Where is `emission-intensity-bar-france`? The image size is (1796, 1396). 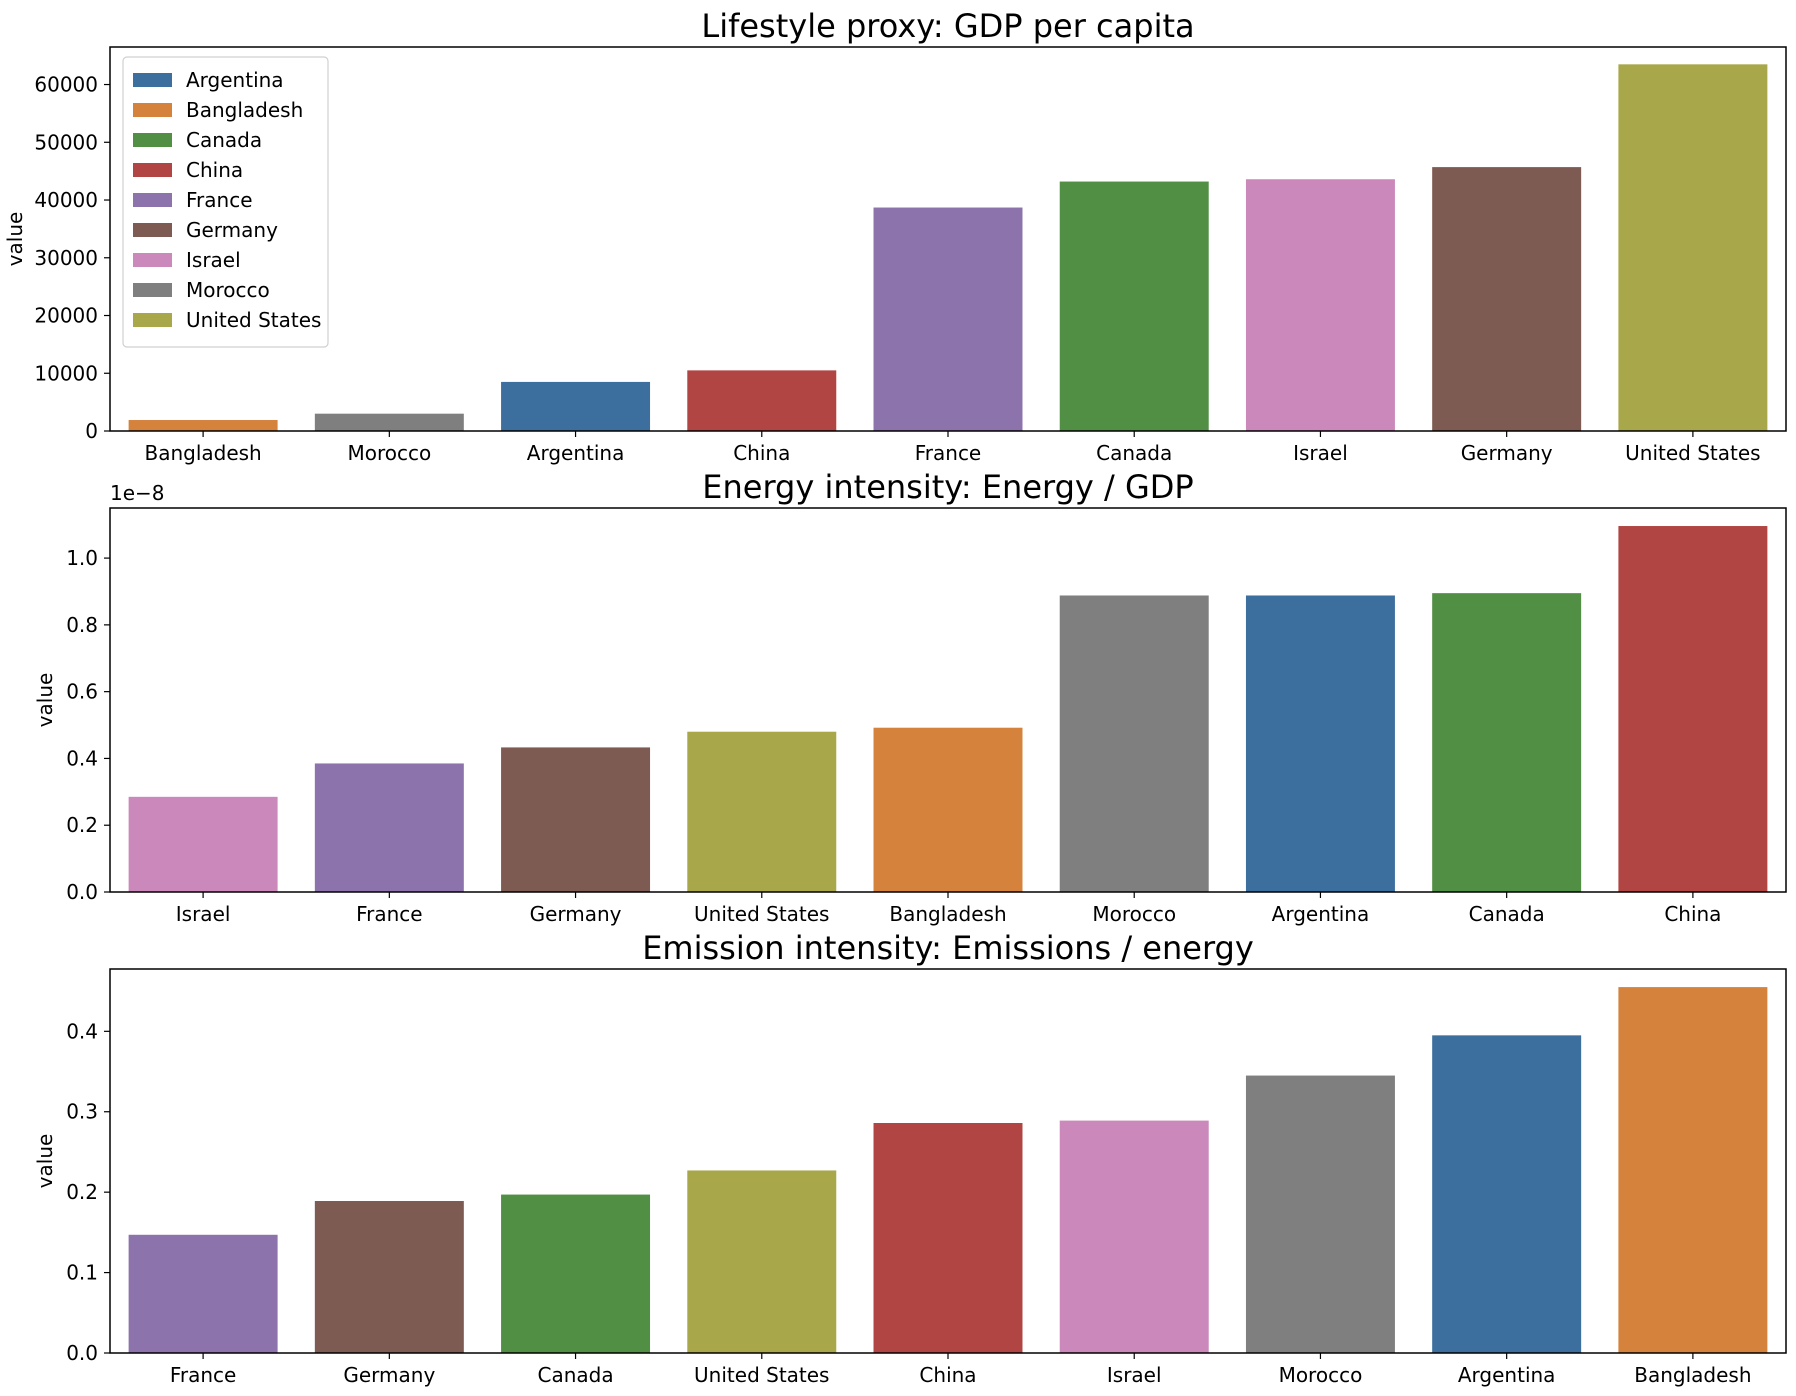
emission-intensity-bar-france is located at coordinates (203, 1293).